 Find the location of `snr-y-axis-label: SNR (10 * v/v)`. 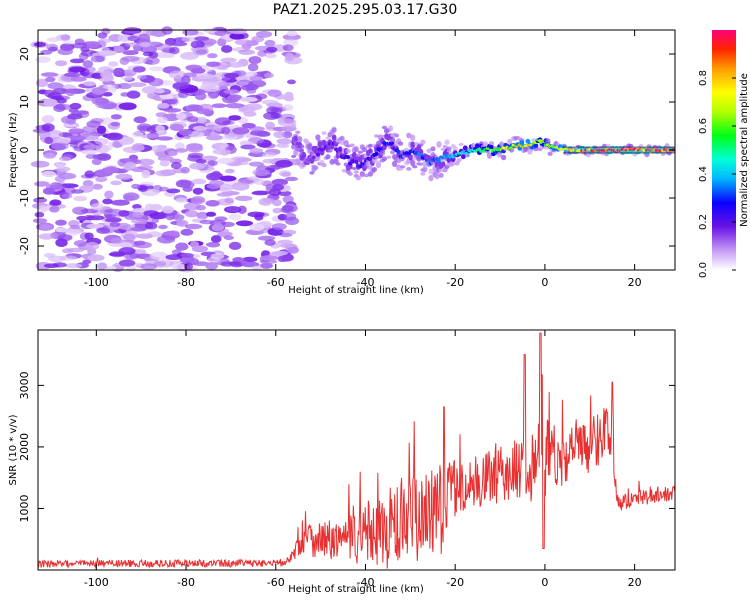

snr-y-axis-label: SNR (10 * v/v) is located at coordinates (13, 449).